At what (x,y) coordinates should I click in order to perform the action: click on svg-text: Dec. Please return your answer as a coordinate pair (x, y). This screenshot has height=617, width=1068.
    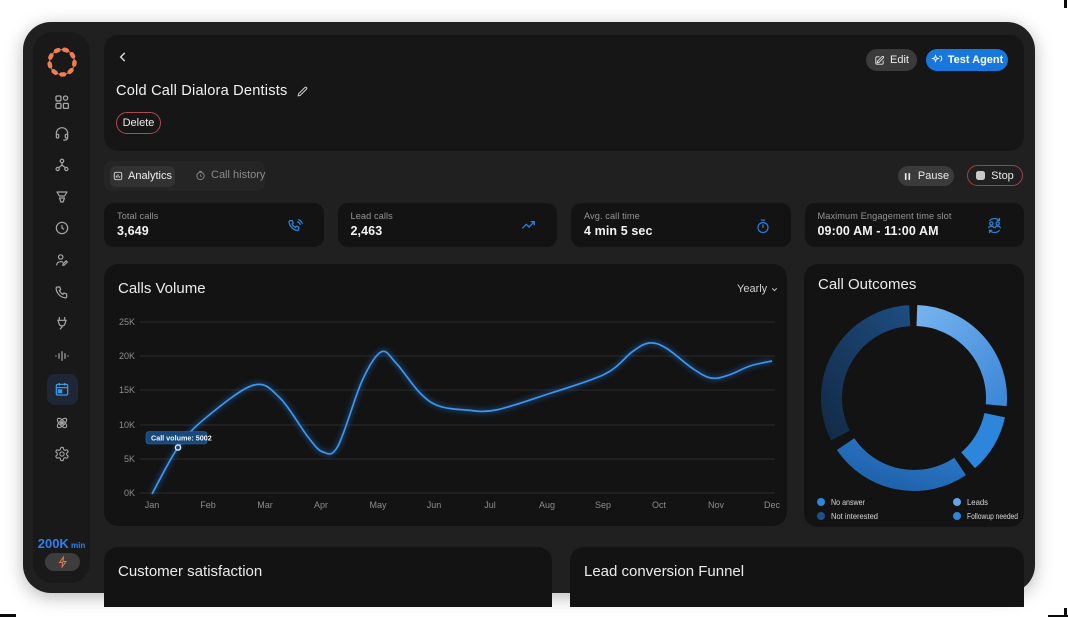
    Looking at the image, I should click on (772, 505).